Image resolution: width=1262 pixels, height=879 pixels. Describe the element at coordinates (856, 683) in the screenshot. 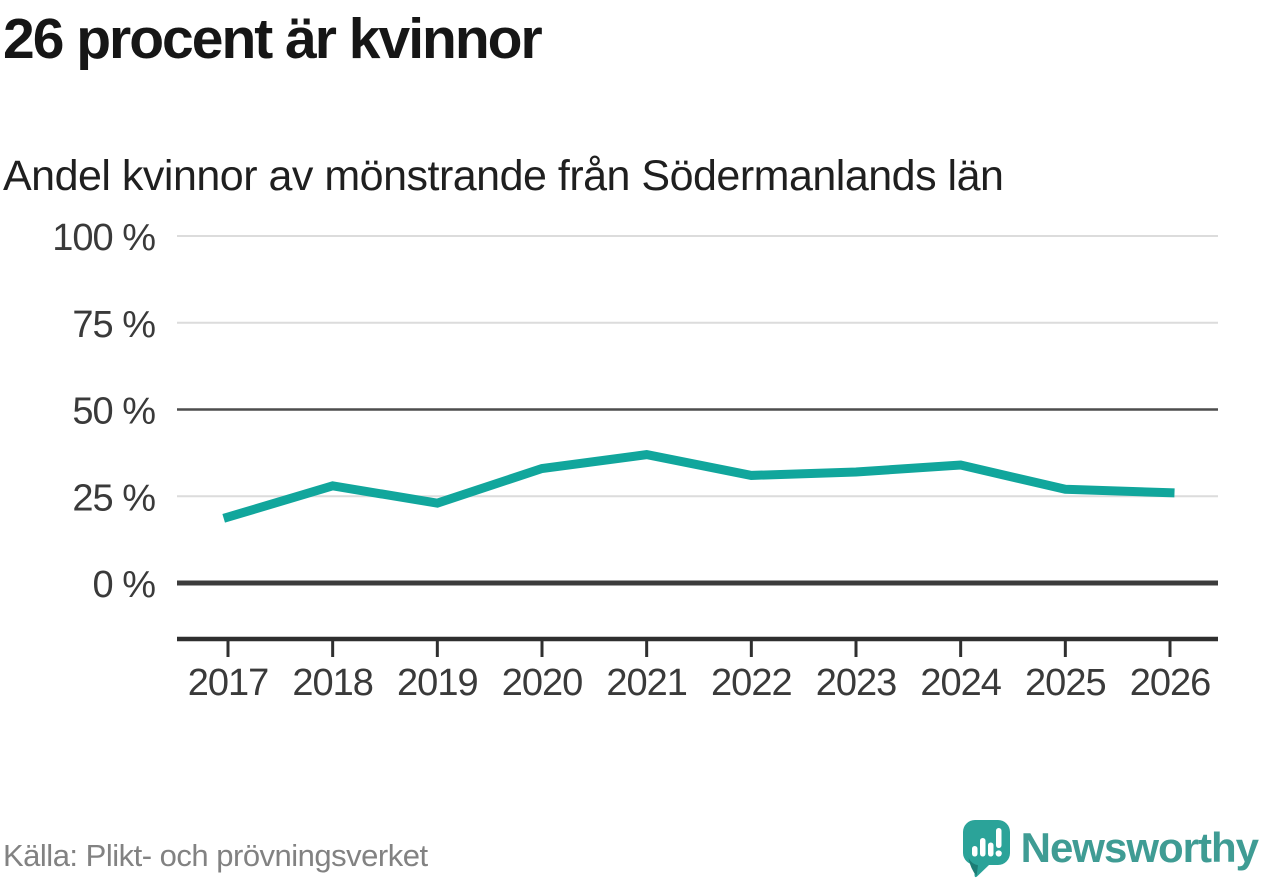

I see `x-axis-label-2023: 2023` at that location.